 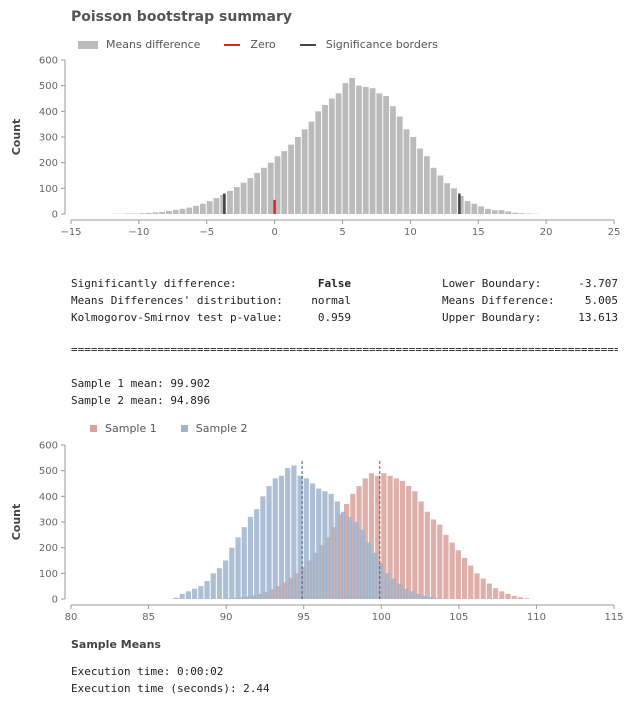 What do you see at coordinates (71, 617) in the screenshot?
I see `x-tick-label: 80` at bounding box center [71, 617].